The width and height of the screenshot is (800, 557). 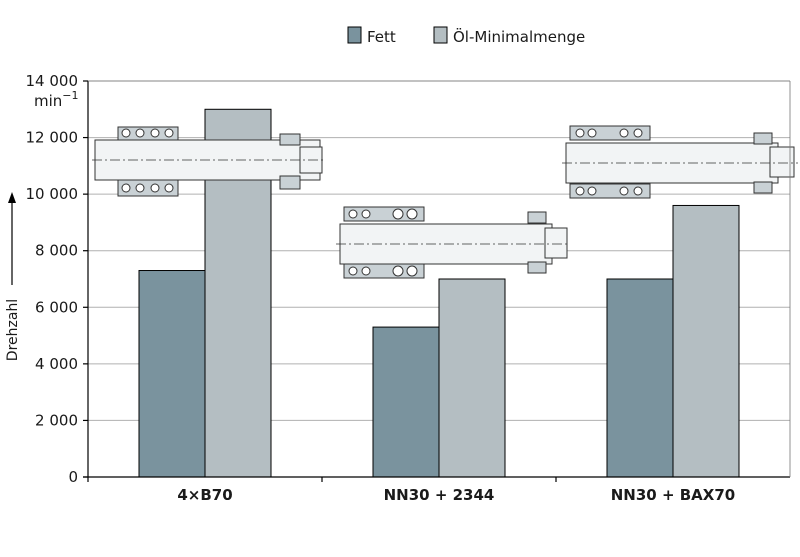 What do you see at coordinates (209, 161) in the screenshot?
I see `bearing-arrangement-drawing-4xB70` at bounding box center [209, 161].